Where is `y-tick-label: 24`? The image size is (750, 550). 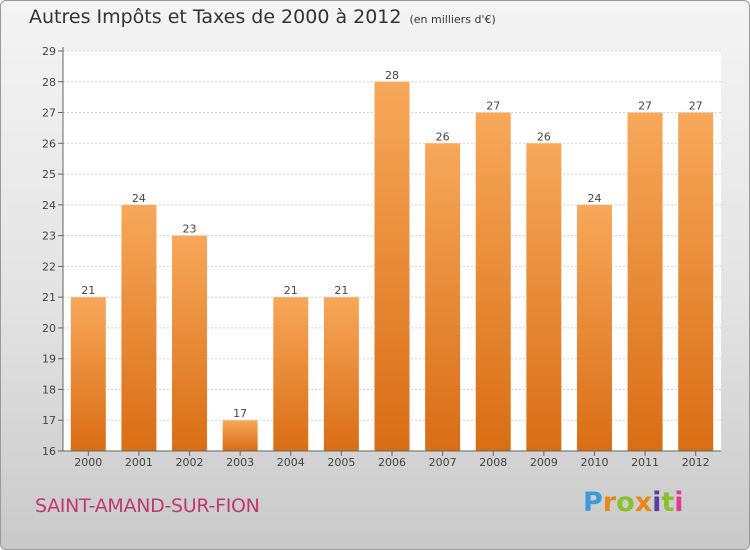 y-tick-label: 24 is located at coordinates (49, 205).